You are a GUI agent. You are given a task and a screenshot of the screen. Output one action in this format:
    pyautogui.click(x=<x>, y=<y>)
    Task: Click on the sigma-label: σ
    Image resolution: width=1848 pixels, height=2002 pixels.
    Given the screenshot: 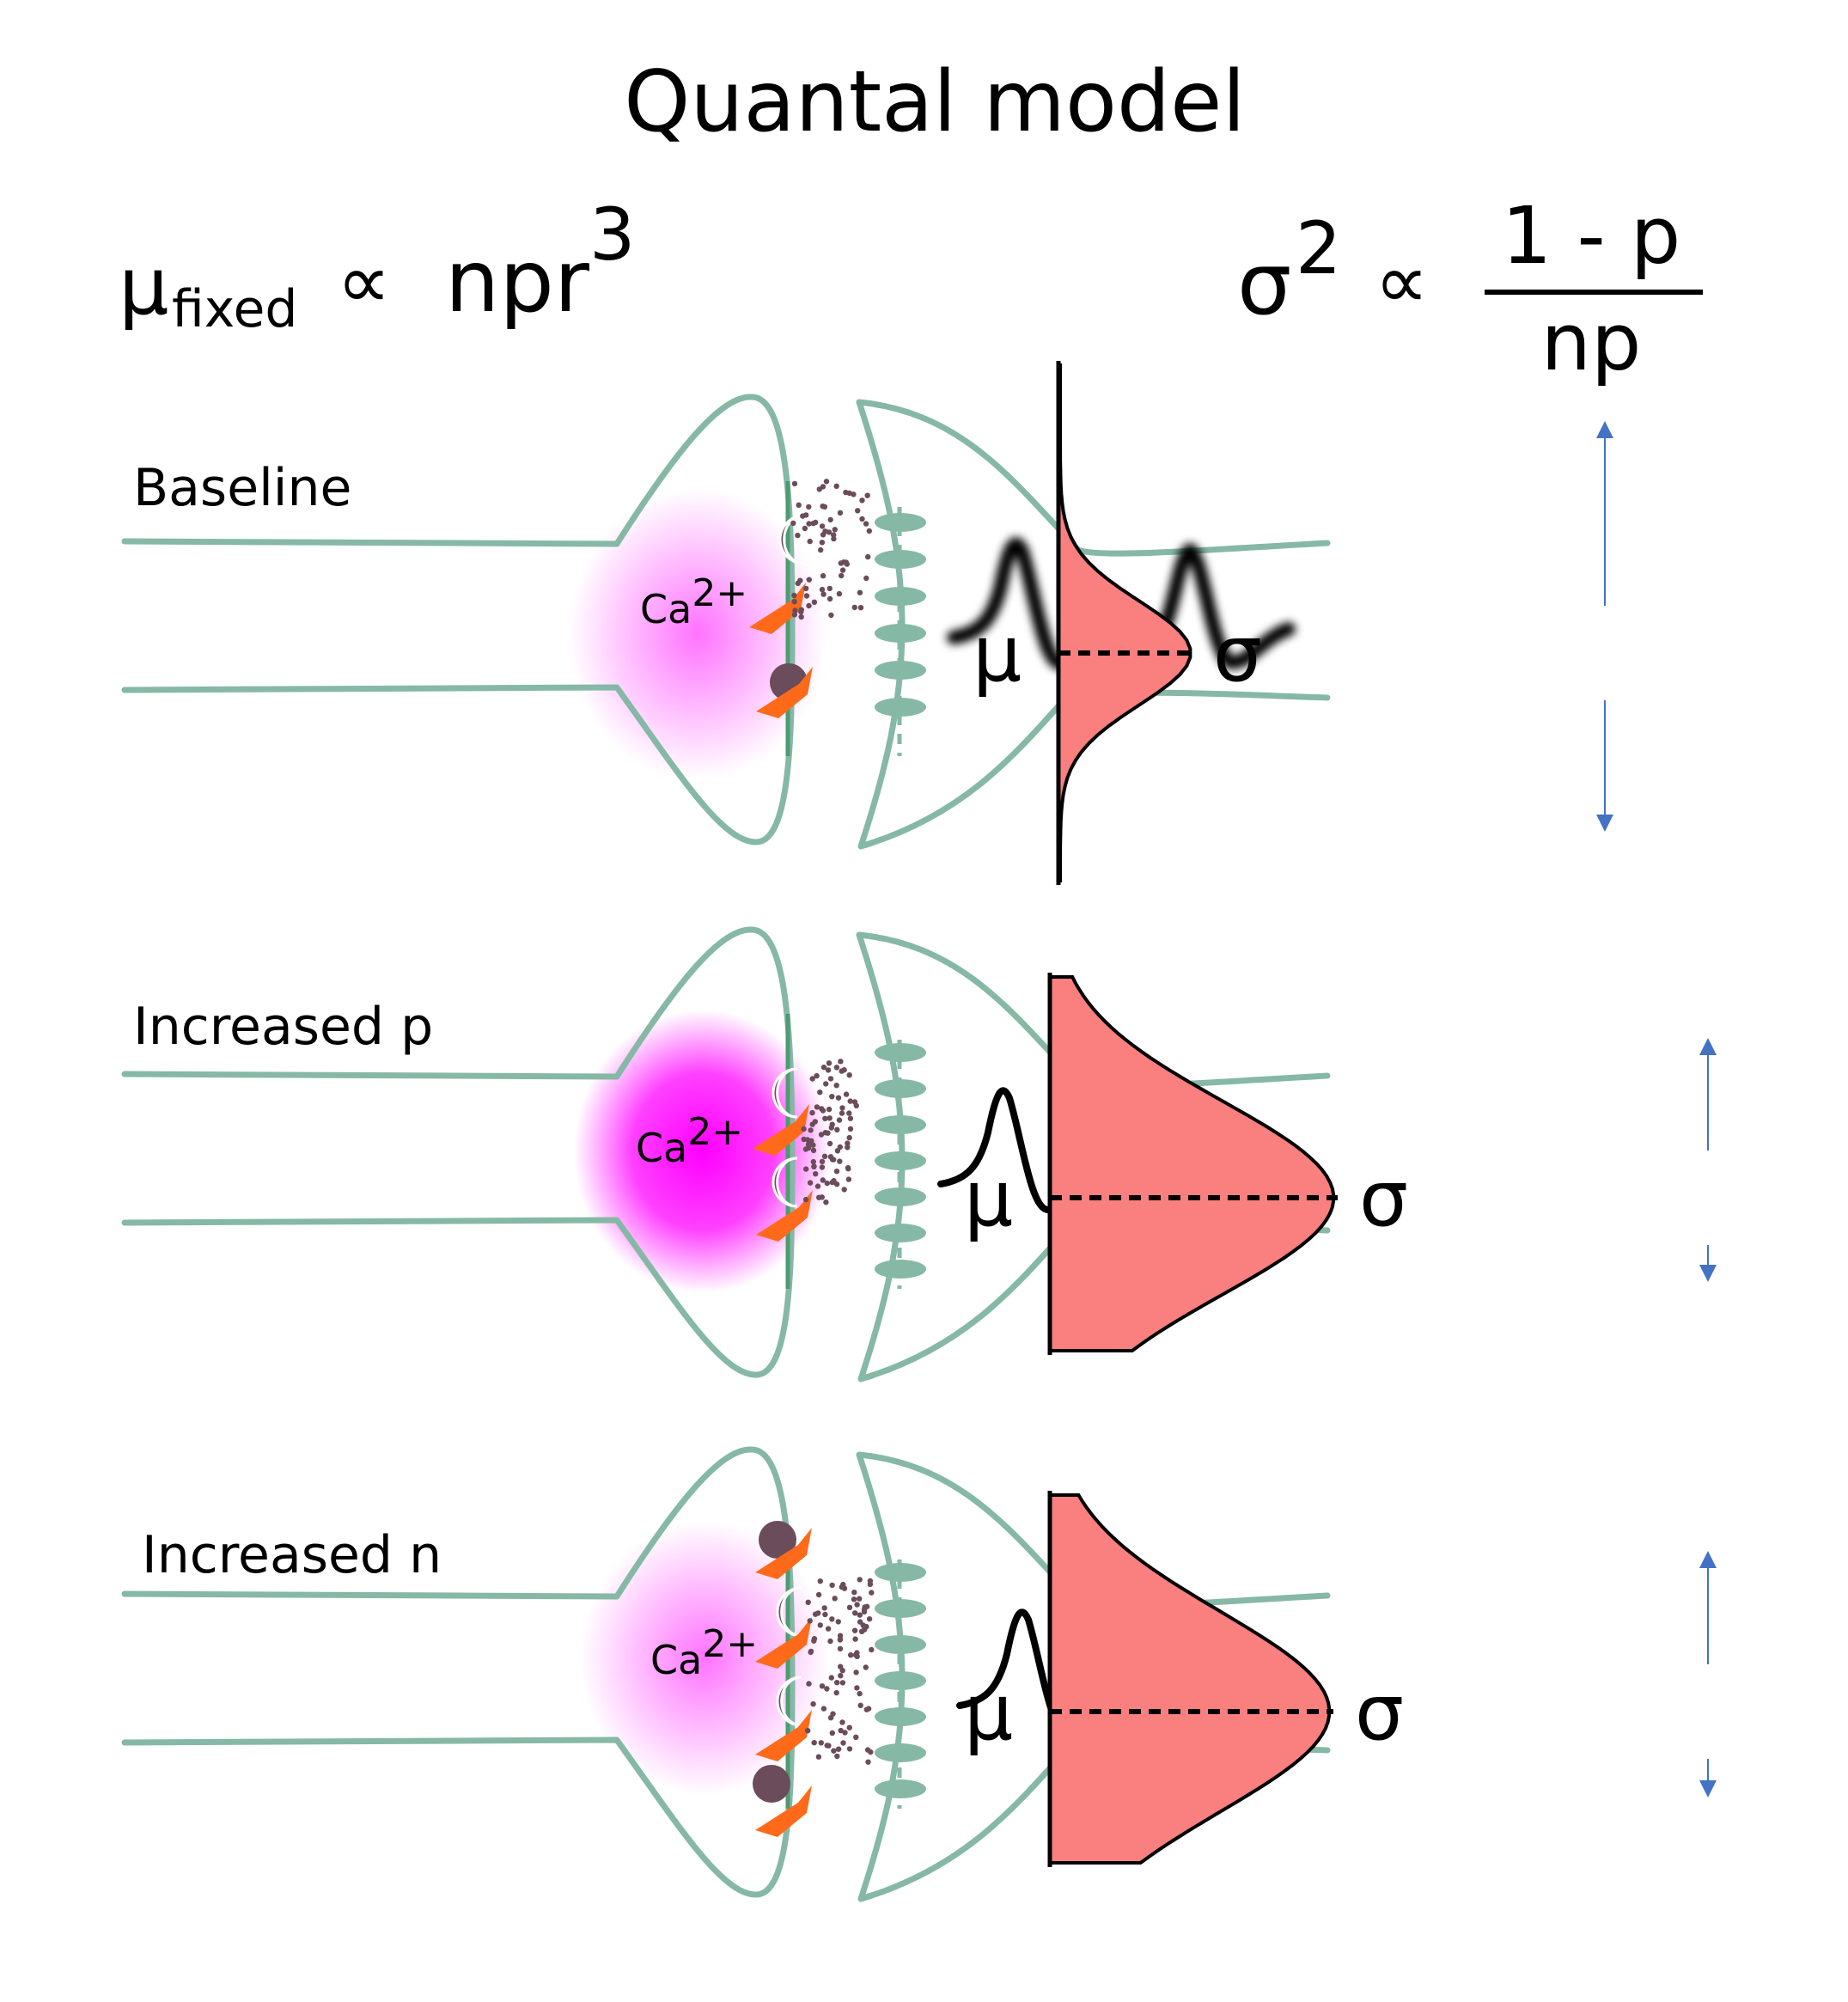 What is the action you would take?
    pyautogui.click(x=1383, y=1199)
    